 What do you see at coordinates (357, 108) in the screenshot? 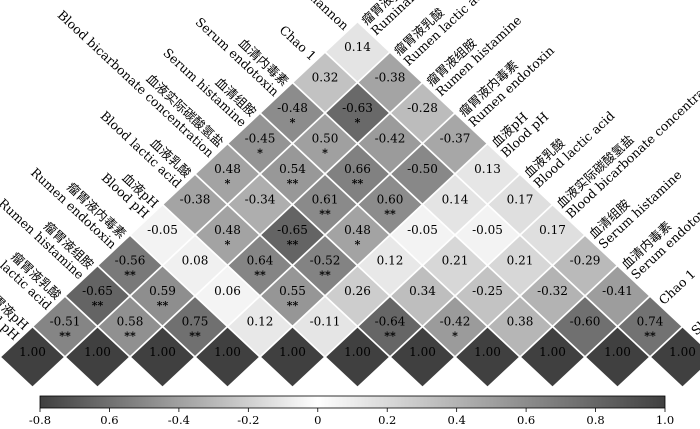
I see `cell-value: -0.63` at bounding box center [357, 108].